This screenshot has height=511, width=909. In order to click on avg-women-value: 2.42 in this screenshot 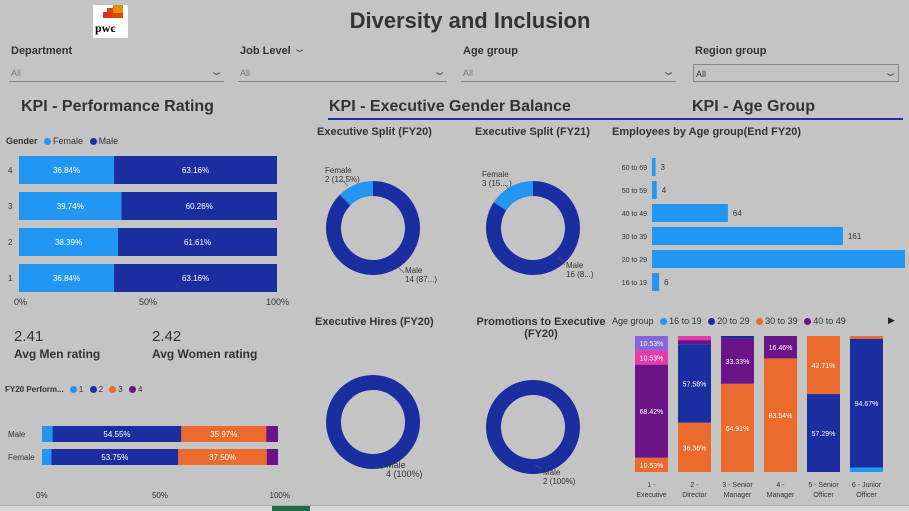, I will do `click(167, 336)`.